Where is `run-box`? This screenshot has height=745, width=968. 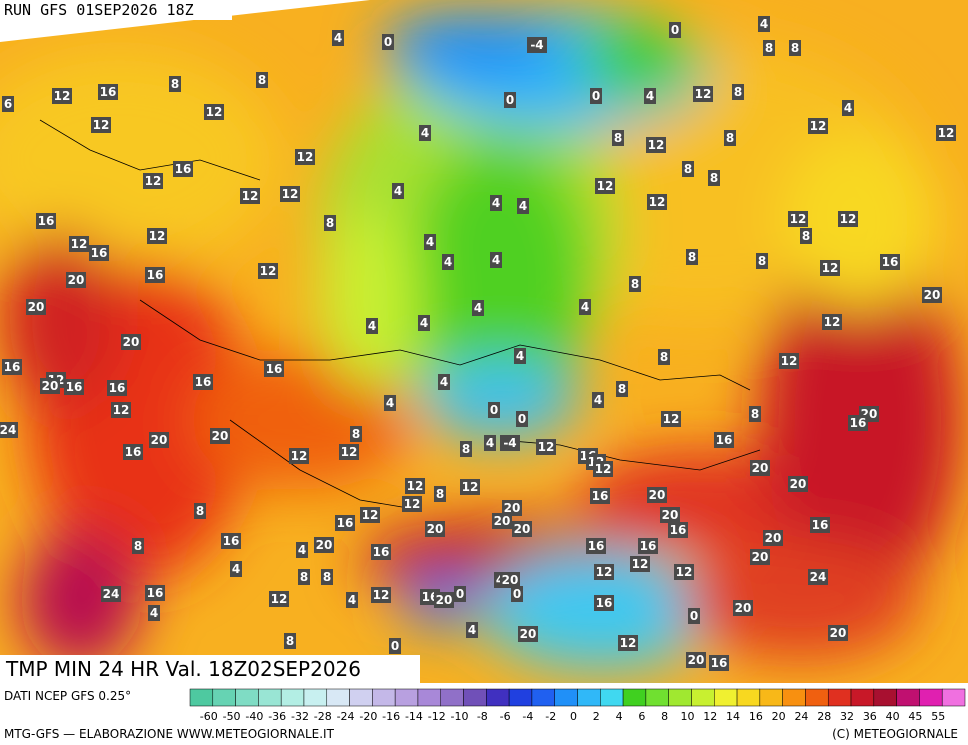
run-box is located at coordinates (116, 10).